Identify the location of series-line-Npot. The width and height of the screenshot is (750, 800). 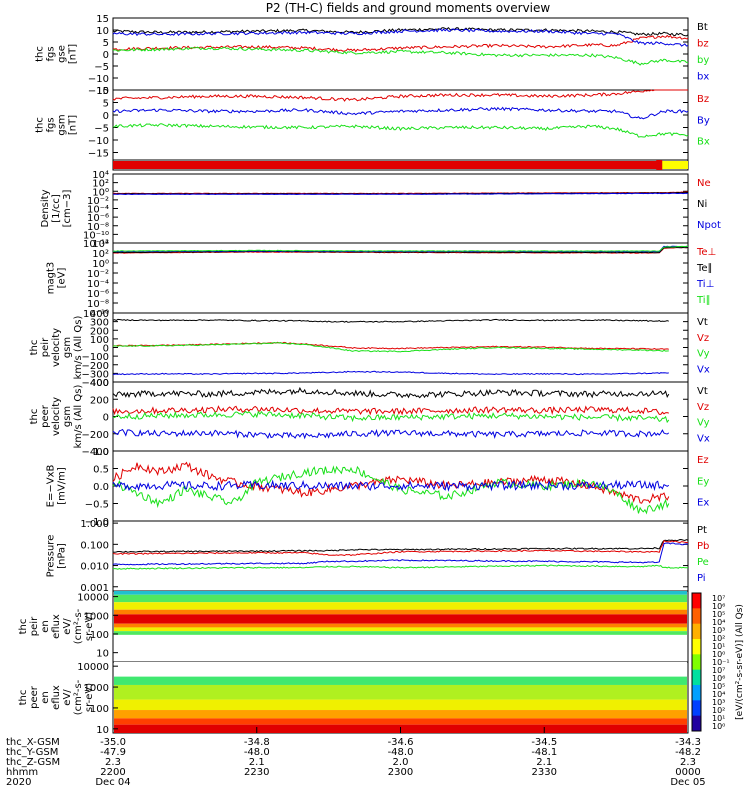
(400, 194).